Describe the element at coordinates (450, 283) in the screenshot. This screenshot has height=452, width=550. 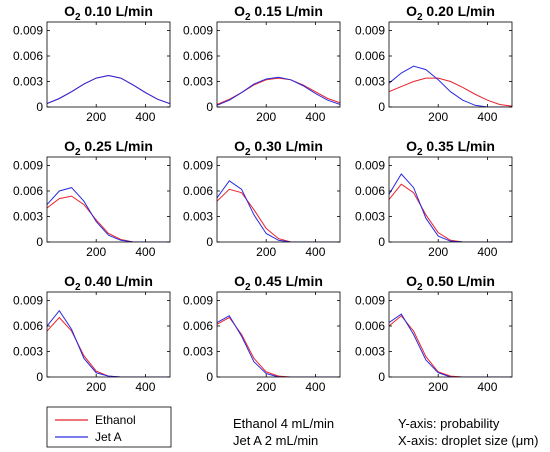
I see `subplot-title: O2 0.50 L/min` at that location.